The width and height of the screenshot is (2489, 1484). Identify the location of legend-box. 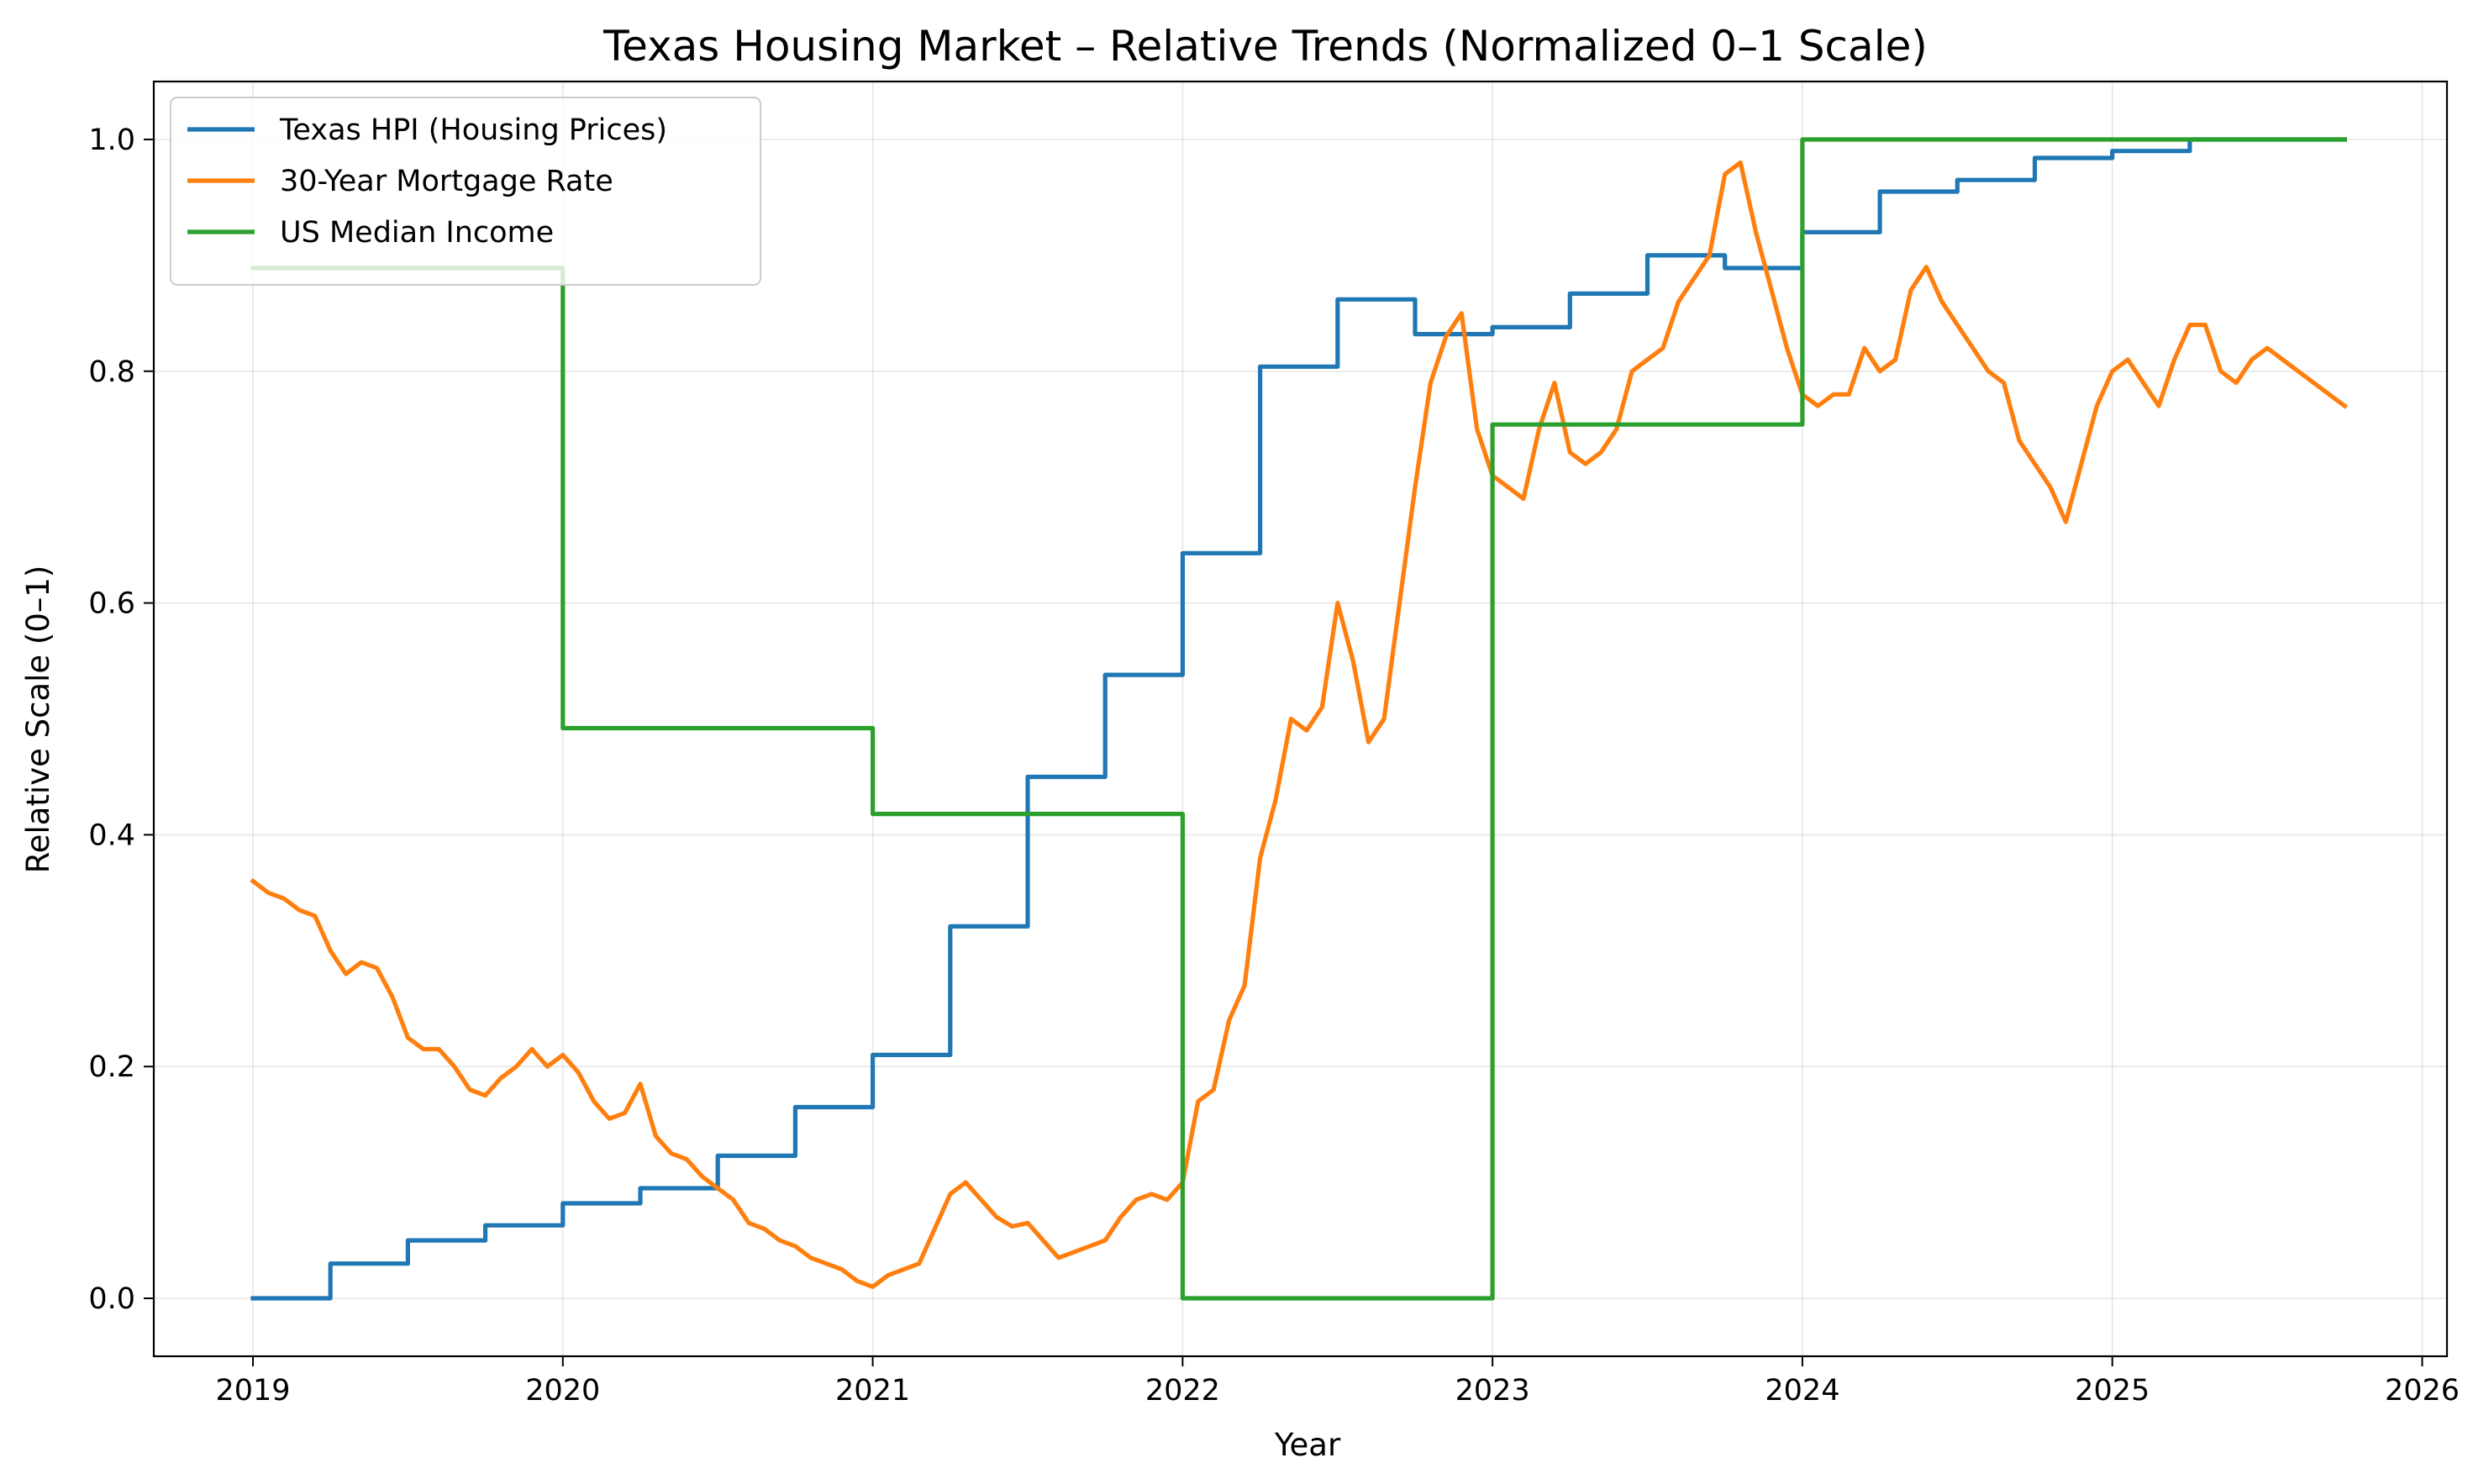
(465, 192).